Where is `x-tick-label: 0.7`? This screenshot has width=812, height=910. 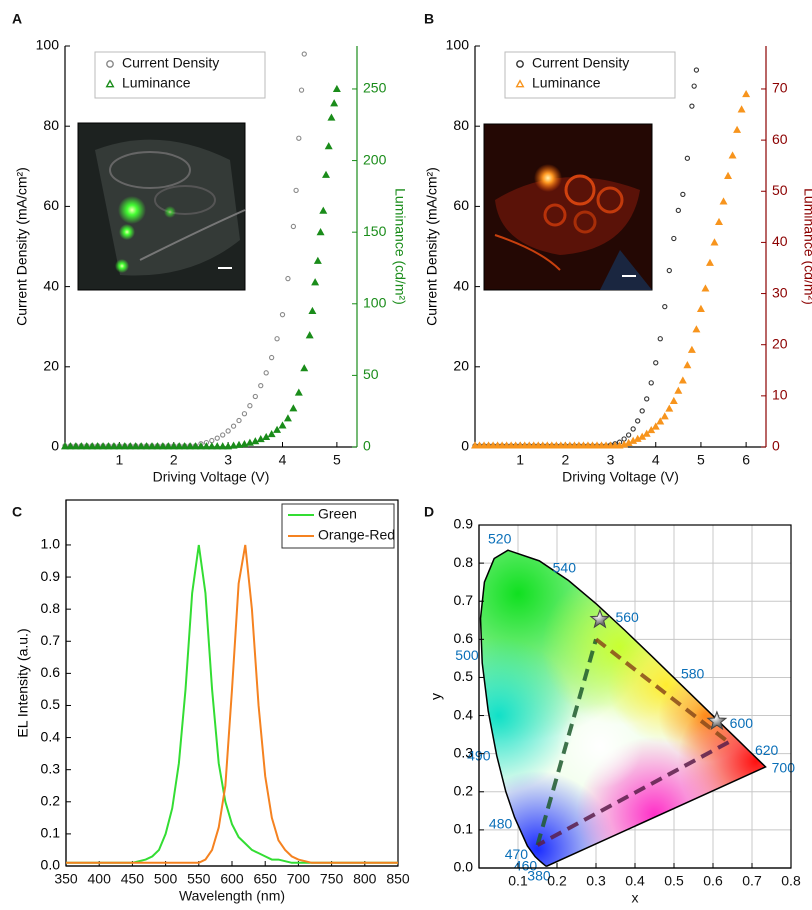
x-tick-label: 0.7 is located at coordinates (752, 881).